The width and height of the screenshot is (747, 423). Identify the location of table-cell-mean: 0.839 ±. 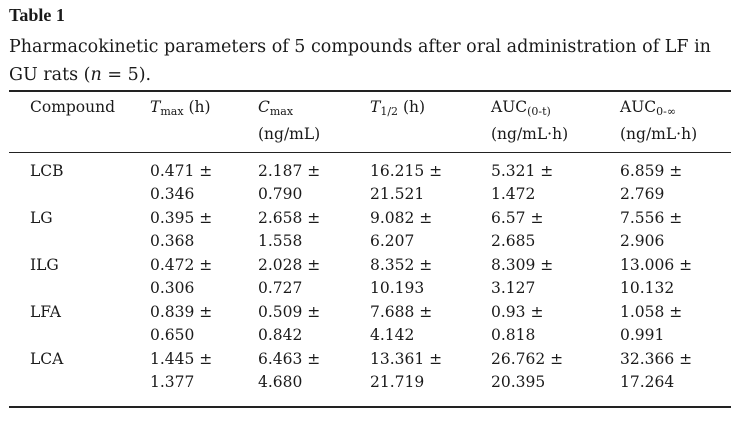
(181, 312).